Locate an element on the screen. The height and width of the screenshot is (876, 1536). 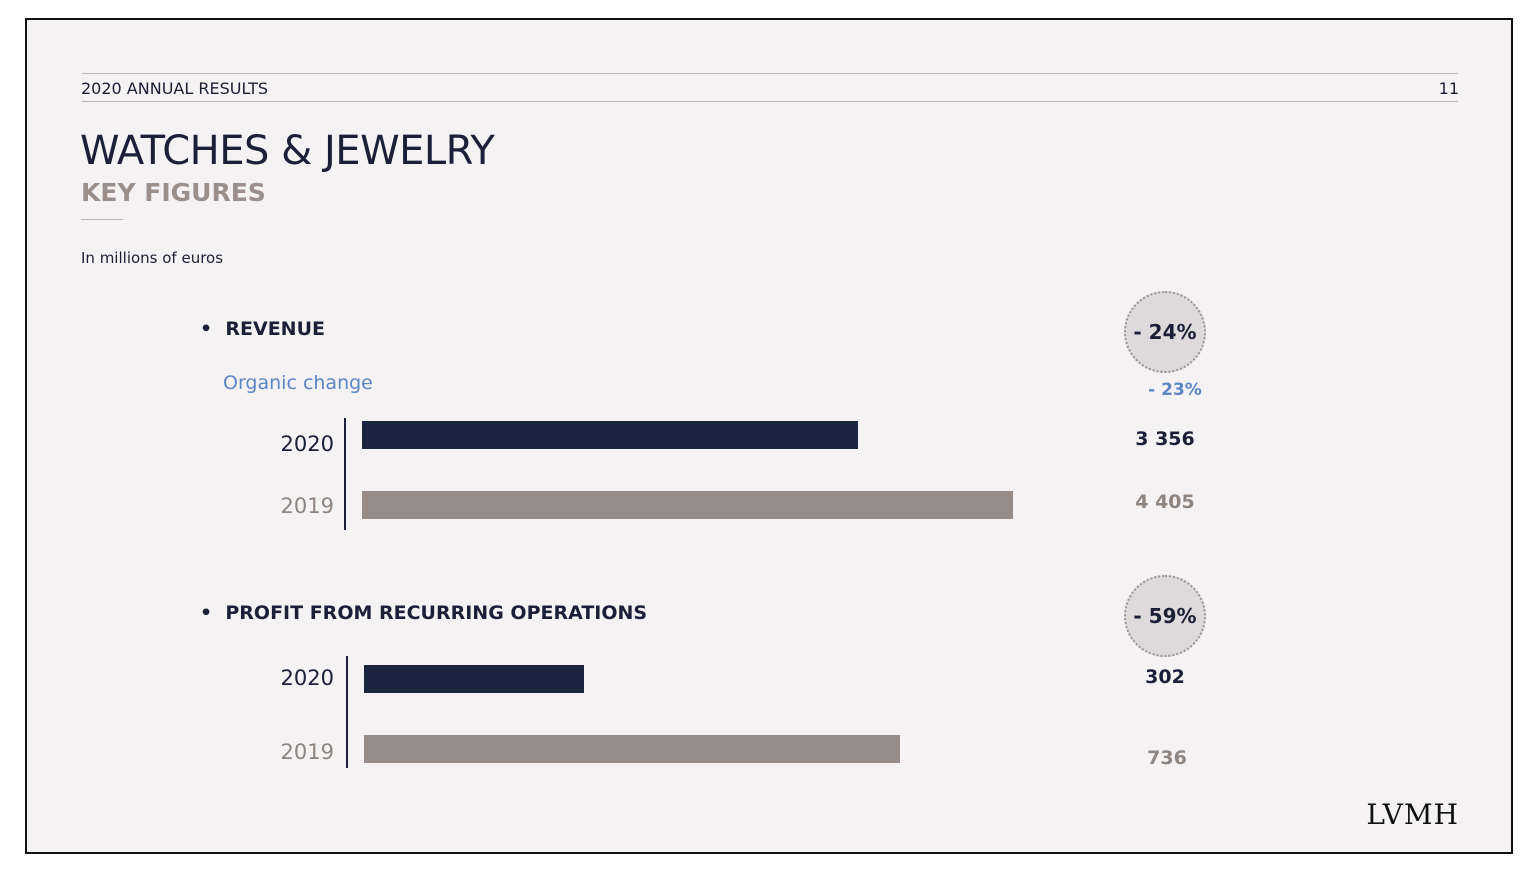
profit-bar-2019 is located at coordinates (632, 749).